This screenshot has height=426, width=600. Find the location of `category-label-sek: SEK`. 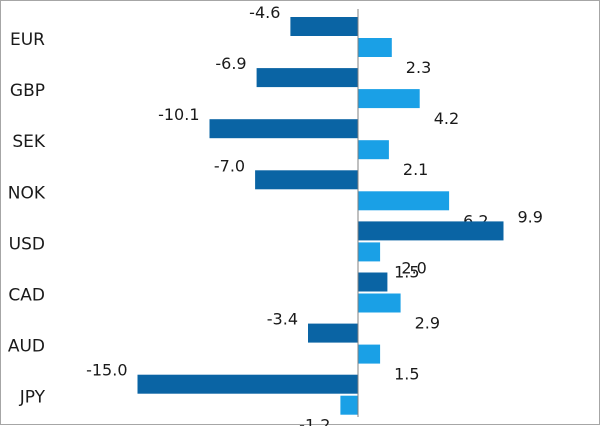

category-label-sek: SEK is located at coordinates (29, 142).